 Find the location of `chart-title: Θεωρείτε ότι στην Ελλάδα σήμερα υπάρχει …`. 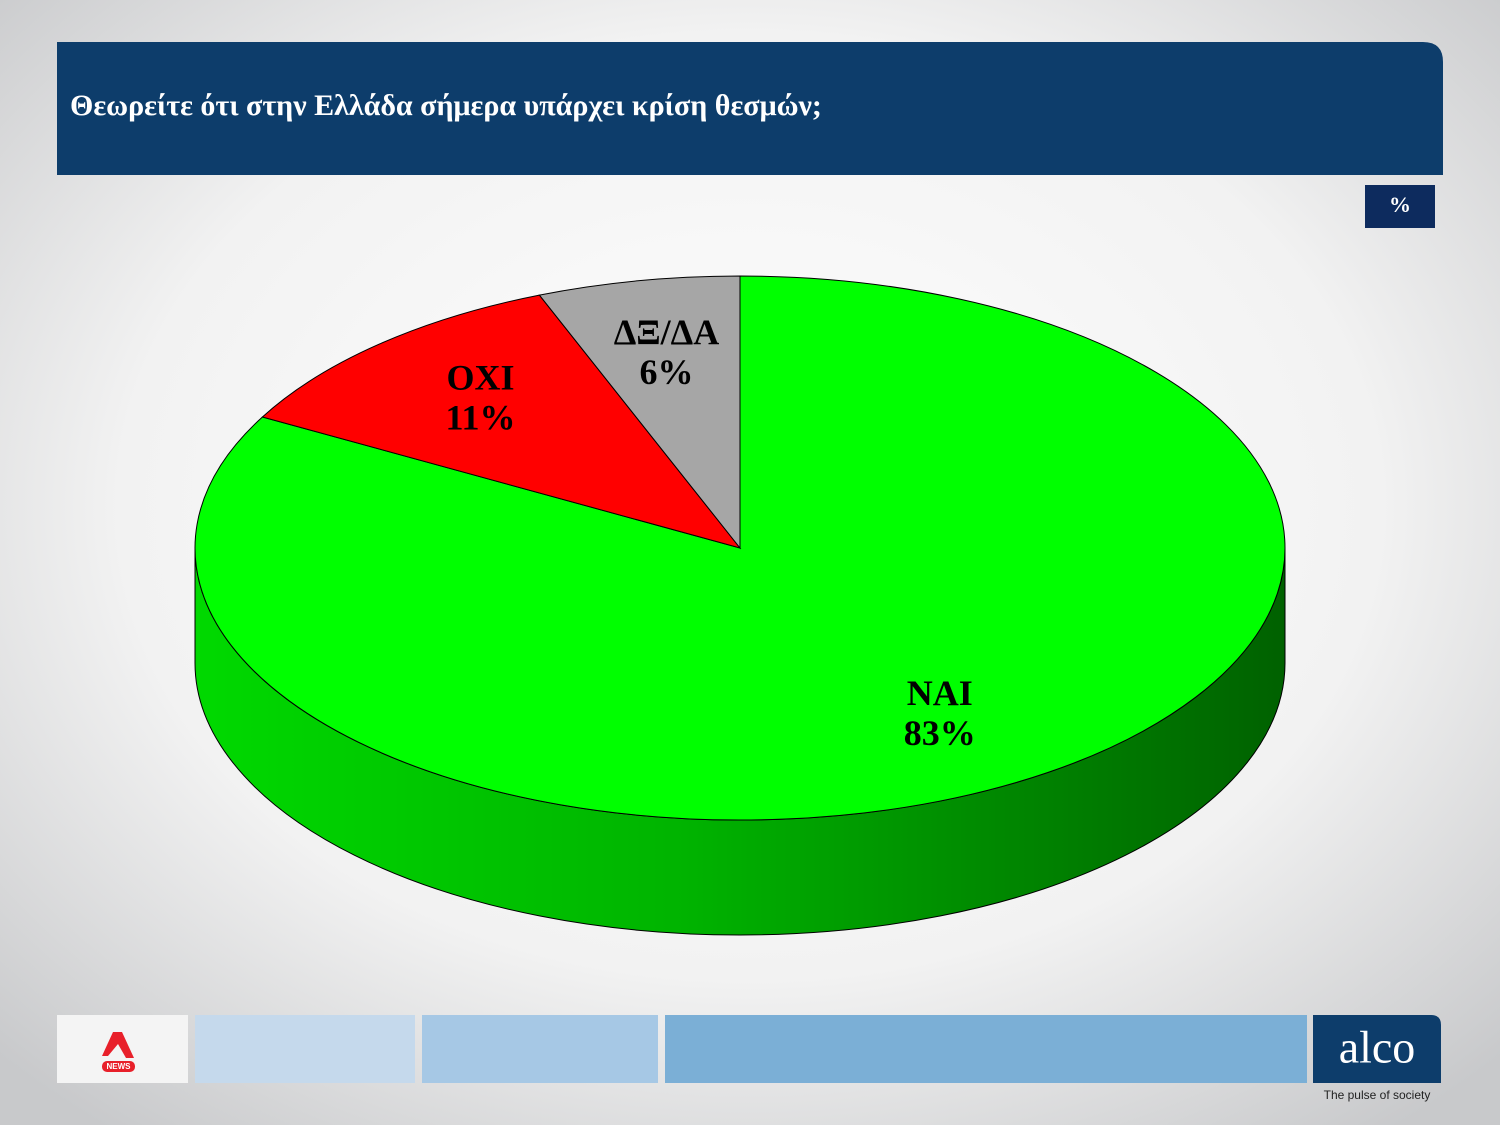

chart-title: Θεωρείτε ότι στην Ελλάδα σήμερα υπάρχει … is located at coordinates (446, 105).